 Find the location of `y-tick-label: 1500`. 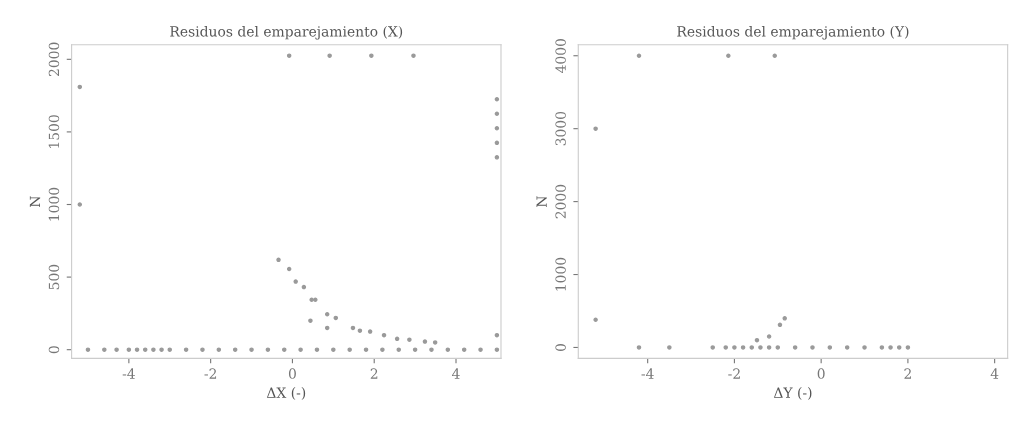

y-tick-label: 1500 is located at coordinates (54, 131).